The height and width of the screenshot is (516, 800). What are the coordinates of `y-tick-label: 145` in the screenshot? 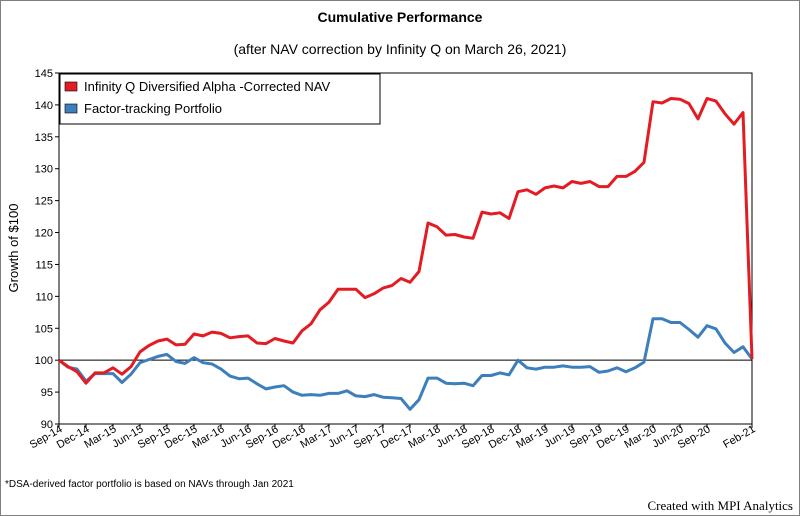 It's located at (44, 74).